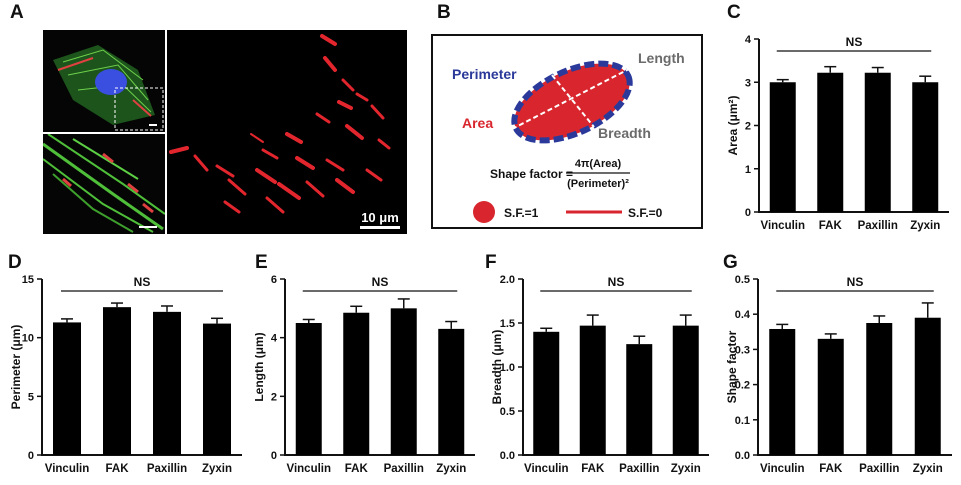 The width and height of the screenshot is (961, 485). I want to click on y-tick-label: 0.2, so click(742, 386).